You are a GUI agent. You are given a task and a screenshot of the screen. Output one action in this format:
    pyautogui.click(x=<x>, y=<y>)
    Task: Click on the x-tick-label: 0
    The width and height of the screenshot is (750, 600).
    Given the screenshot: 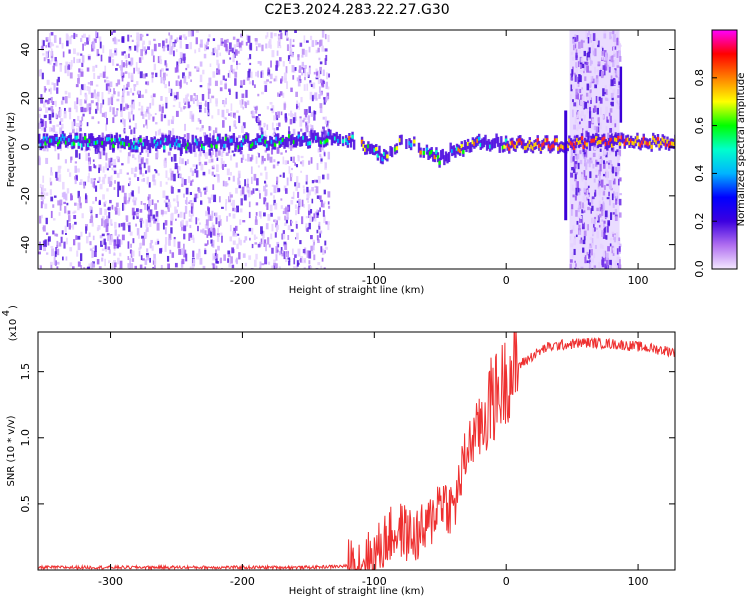 What is the action you would take?
    pyautogui.click(x=506, y=581)
    